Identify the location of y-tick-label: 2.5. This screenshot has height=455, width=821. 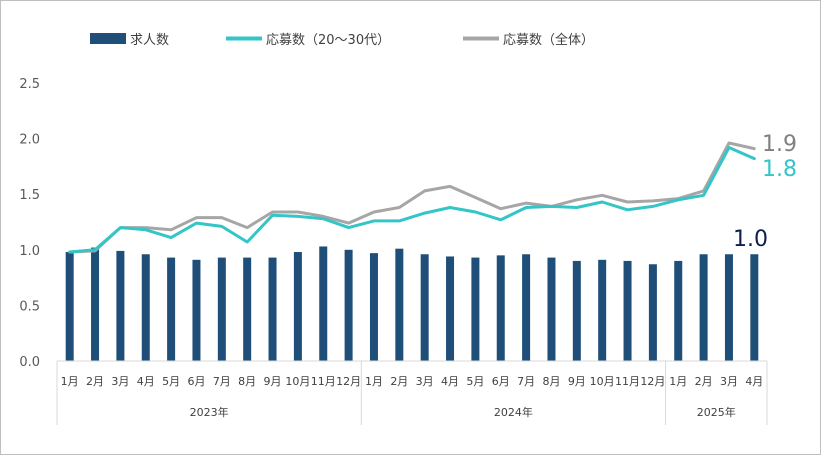
(29, 84).